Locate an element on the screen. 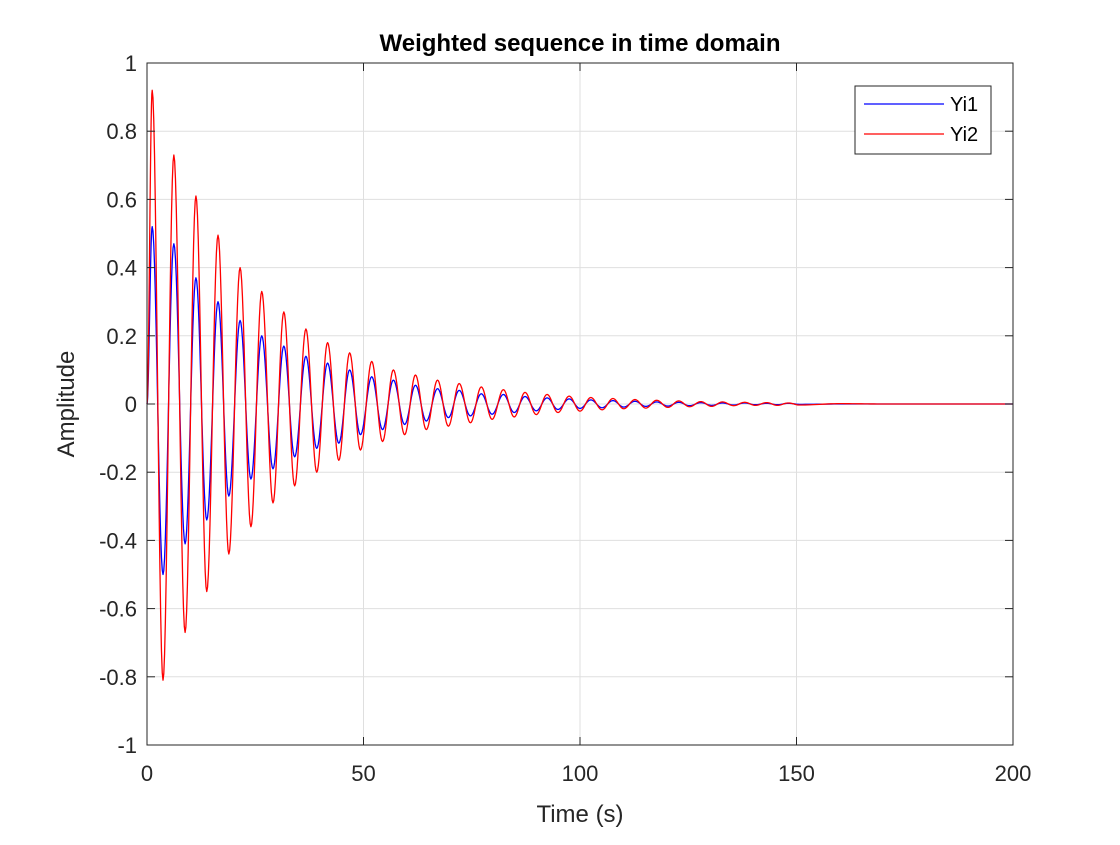 The height and width of the screenshot is (845, 1120). y-tick-label: -1 is located at coordinates (127, 745).